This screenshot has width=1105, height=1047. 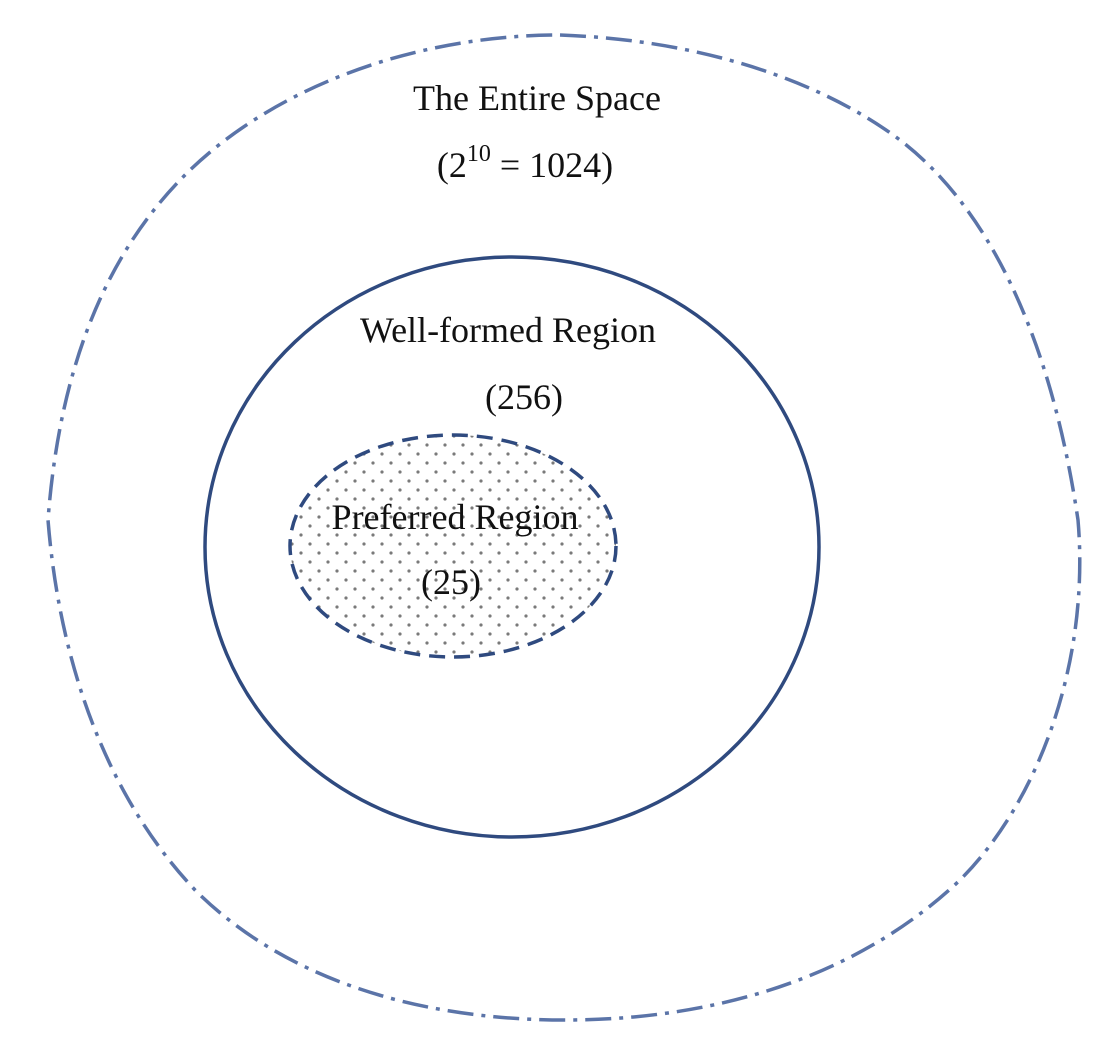 I want to click on preferred-region-boundary, so click(x=453, y=546).